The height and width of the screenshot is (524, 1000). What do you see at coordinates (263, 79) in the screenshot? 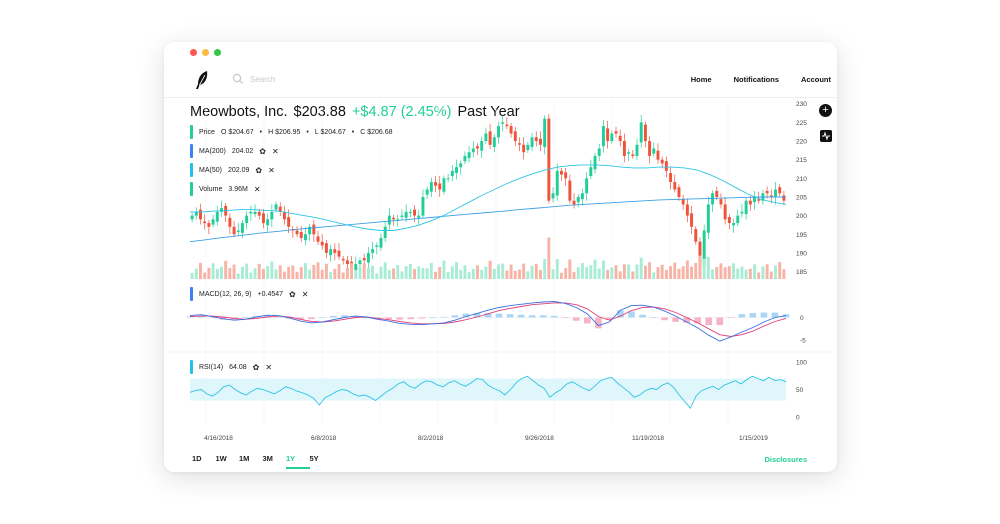
I see `search-input: Search` at bounding box center [263, 79].